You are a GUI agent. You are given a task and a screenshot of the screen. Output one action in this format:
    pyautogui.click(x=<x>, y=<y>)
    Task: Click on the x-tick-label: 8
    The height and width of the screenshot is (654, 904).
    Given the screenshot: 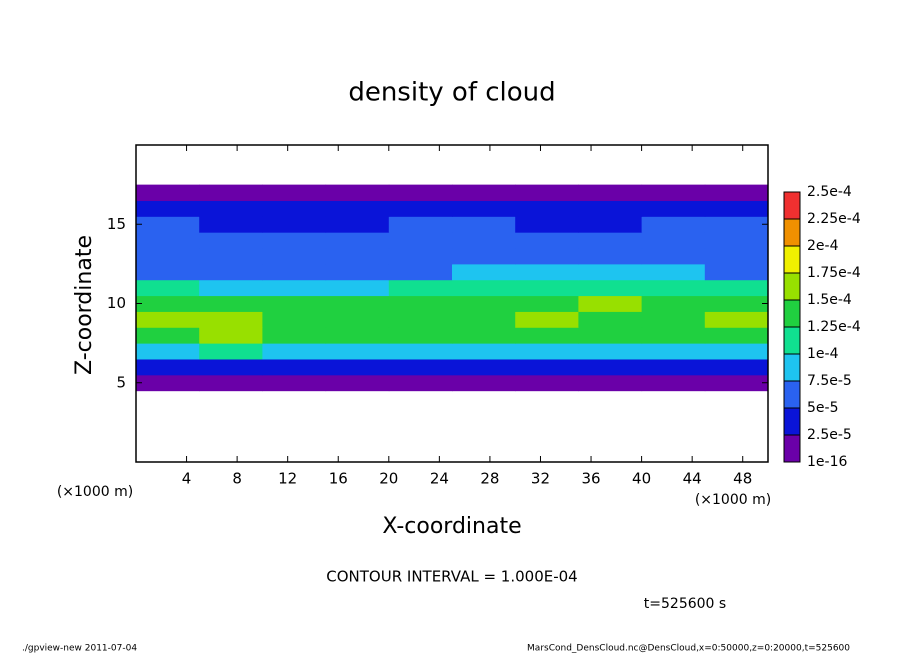 What is the action you would take?
    pyautogui.click(x=237, y=479)
    